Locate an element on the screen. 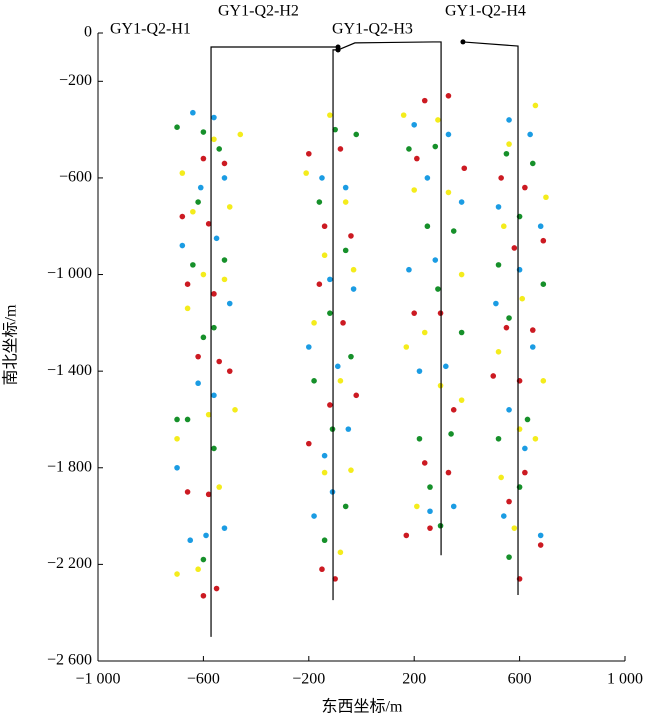  well-label: GY1-Q2-H4 is located at coordinates (485, 11).